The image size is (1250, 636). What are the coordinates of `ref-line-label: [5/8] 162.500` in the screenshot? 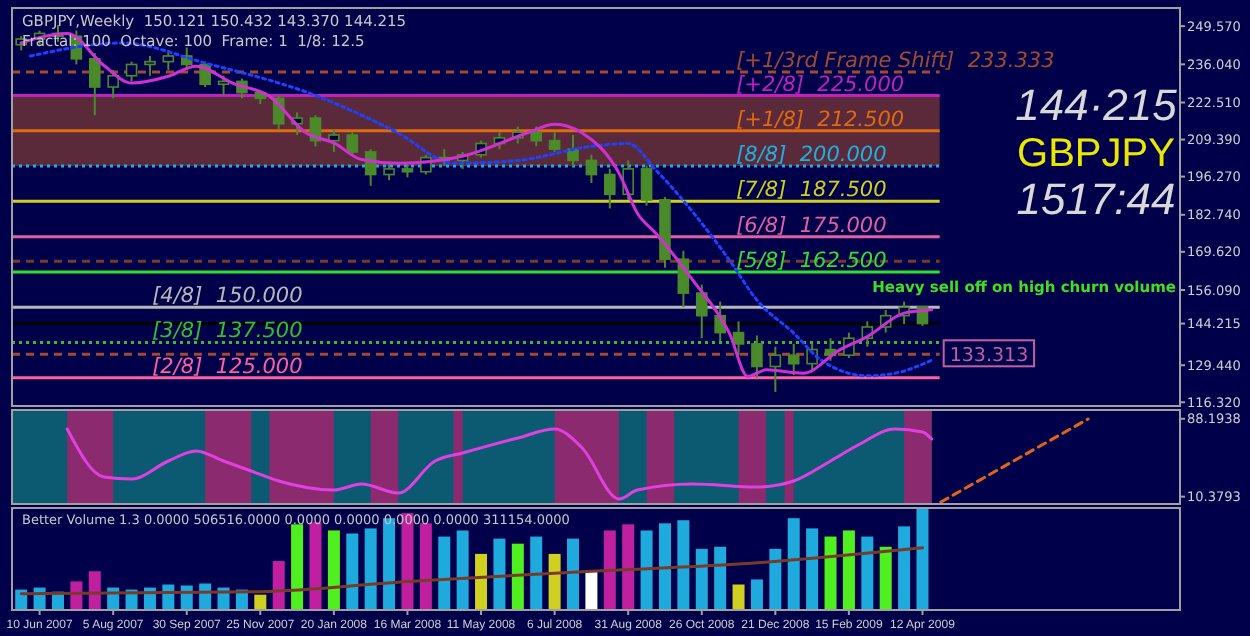 It's located at (812, 260).